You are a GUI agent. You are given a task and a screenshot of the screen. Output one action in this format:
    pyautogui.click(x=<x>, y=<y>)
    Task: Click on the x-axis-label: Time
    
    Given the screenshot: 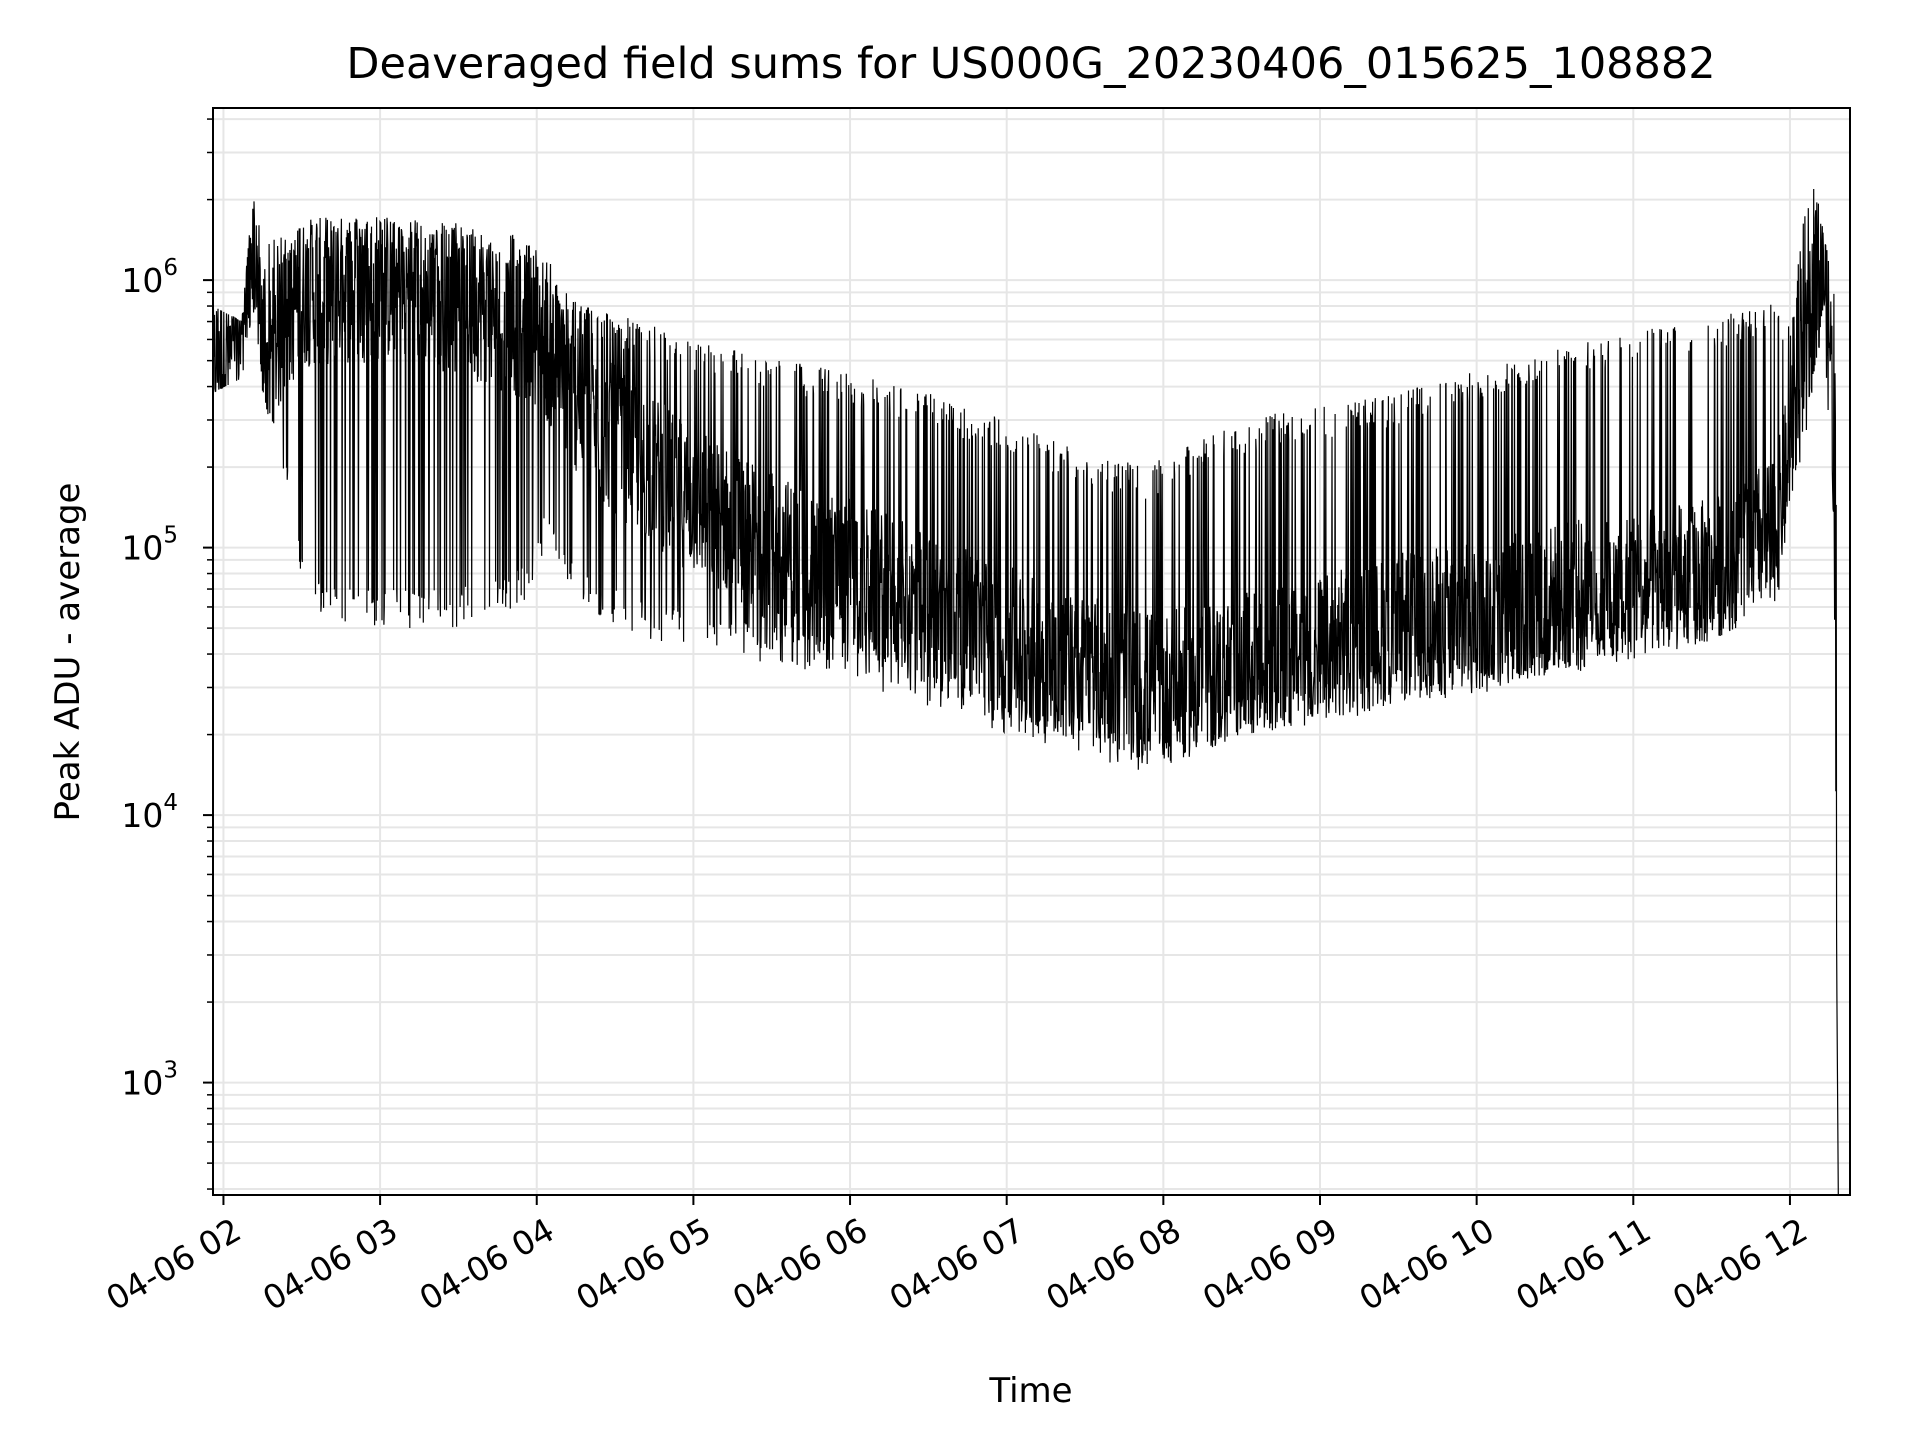 What is the action you would take?
    pyautogui.click(x=1030, y=1391)
    